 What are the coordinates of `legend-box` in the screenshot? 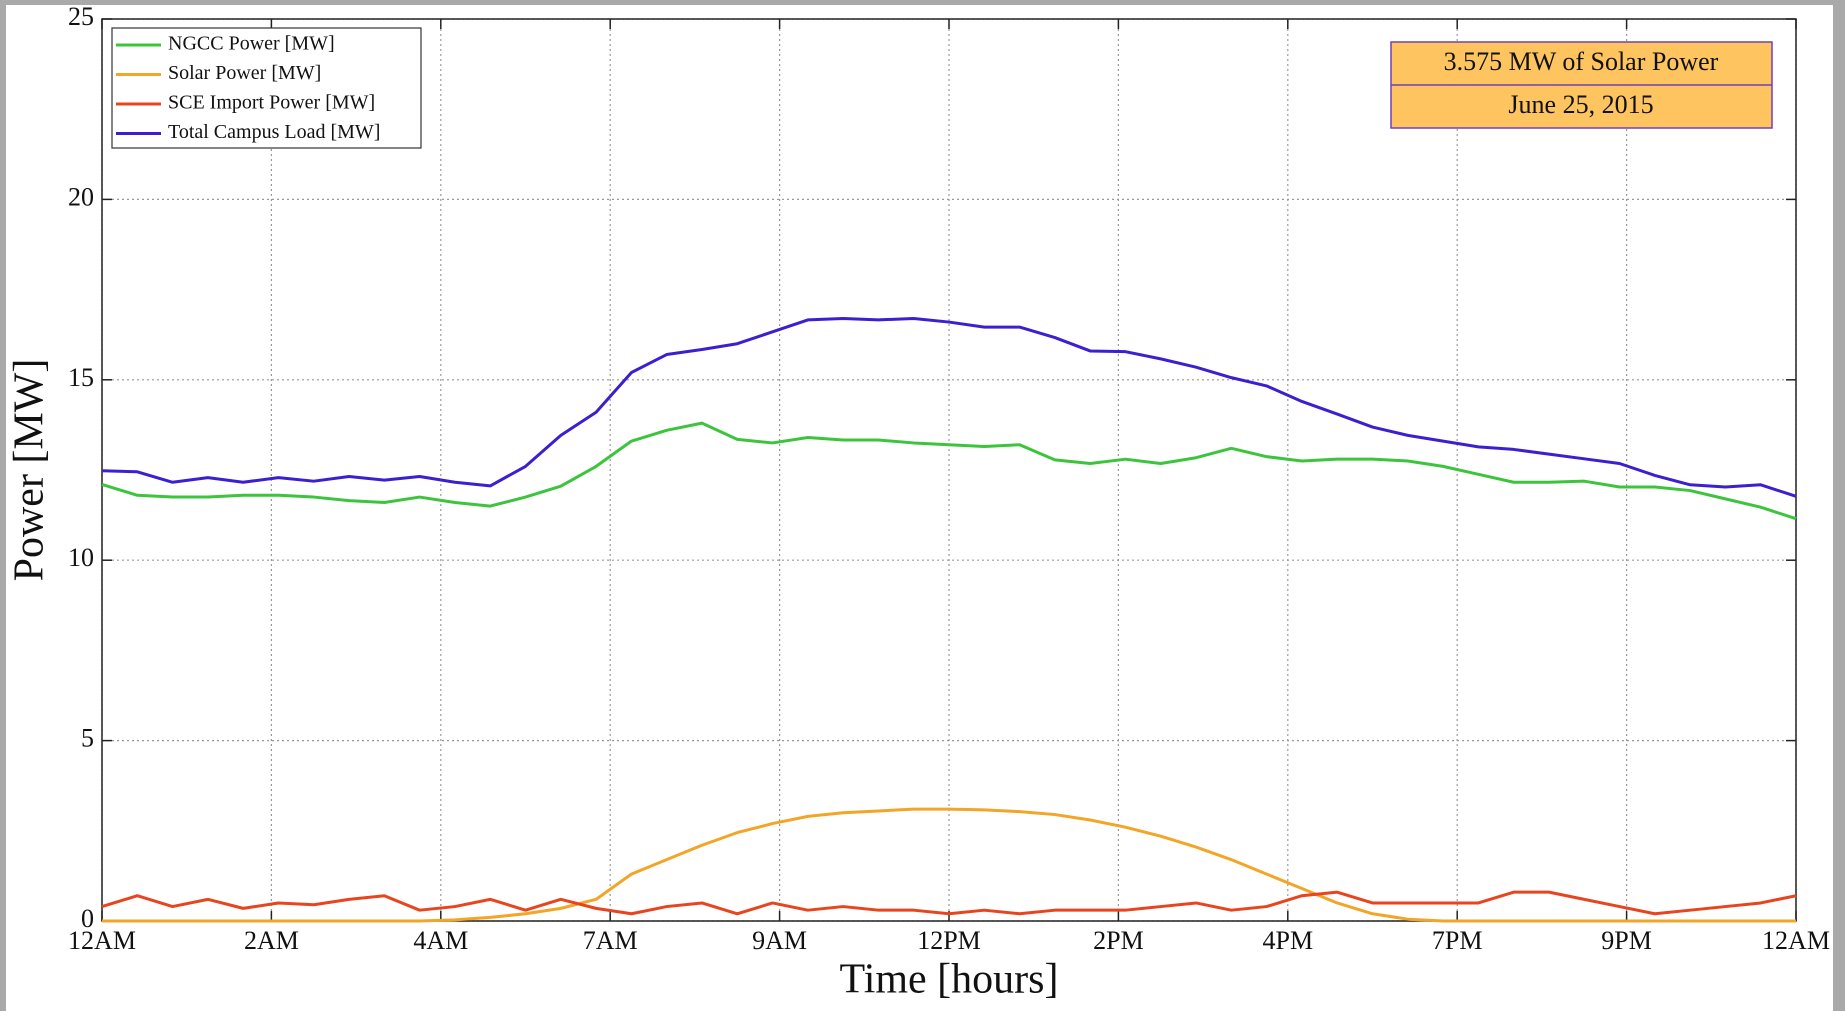 It's located at (266, 88).